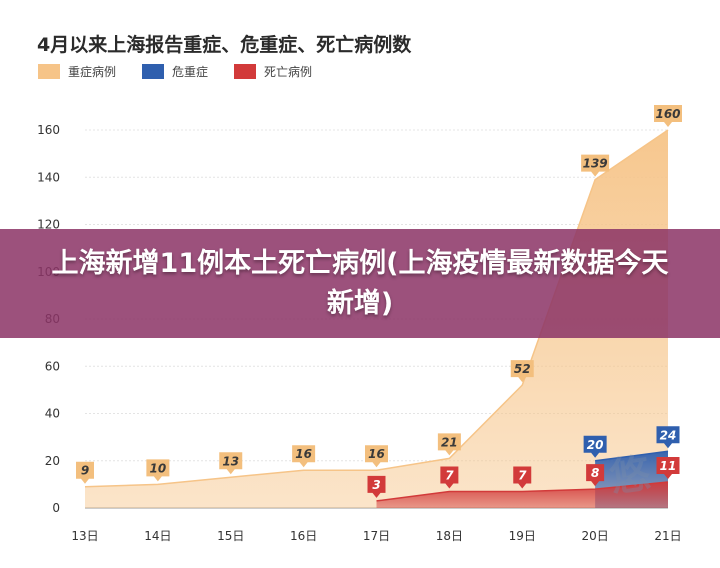 The width and height of the screenshot is (720, 568). I want to click on chart-title: 4月以来上海报告重症、危重症、死亡病例数, so click(224, 45).